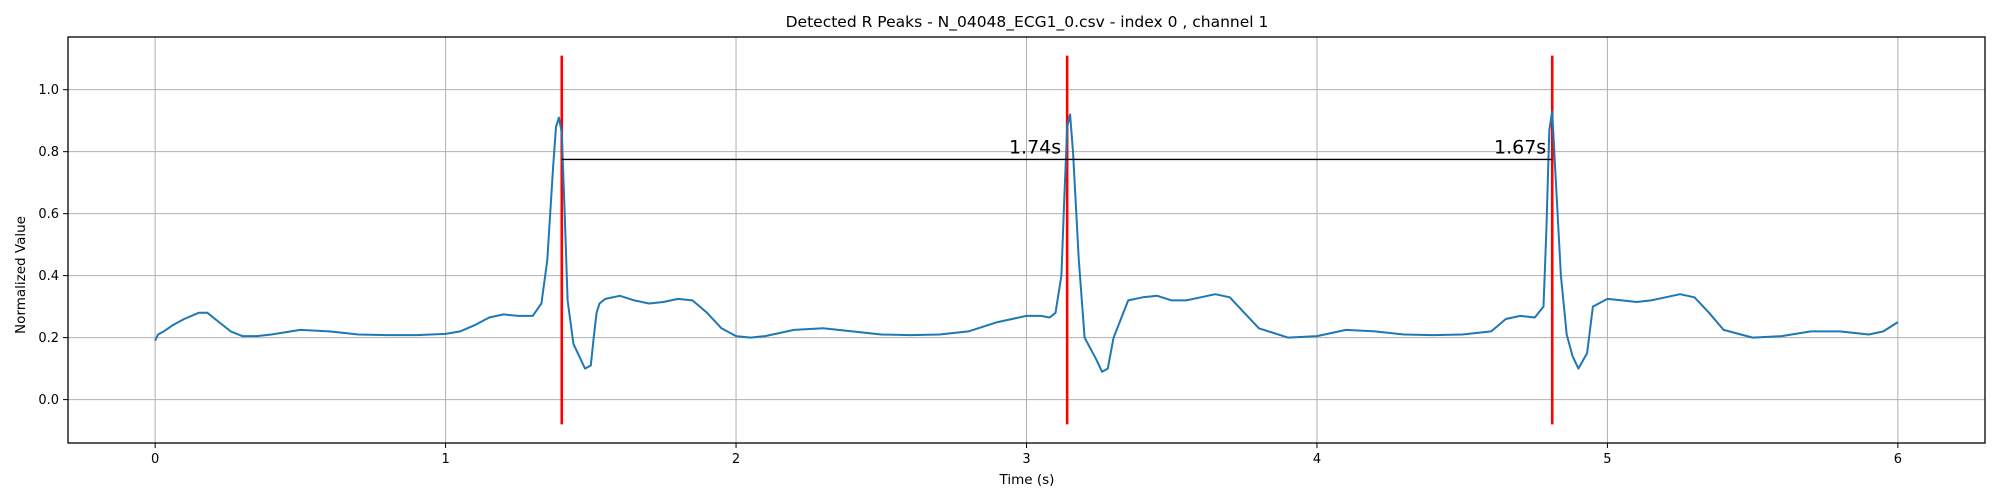  Describe the element at coordinates (1027, 480) in the screenshot. I see `x-axis-label: Time (s)` at that location.